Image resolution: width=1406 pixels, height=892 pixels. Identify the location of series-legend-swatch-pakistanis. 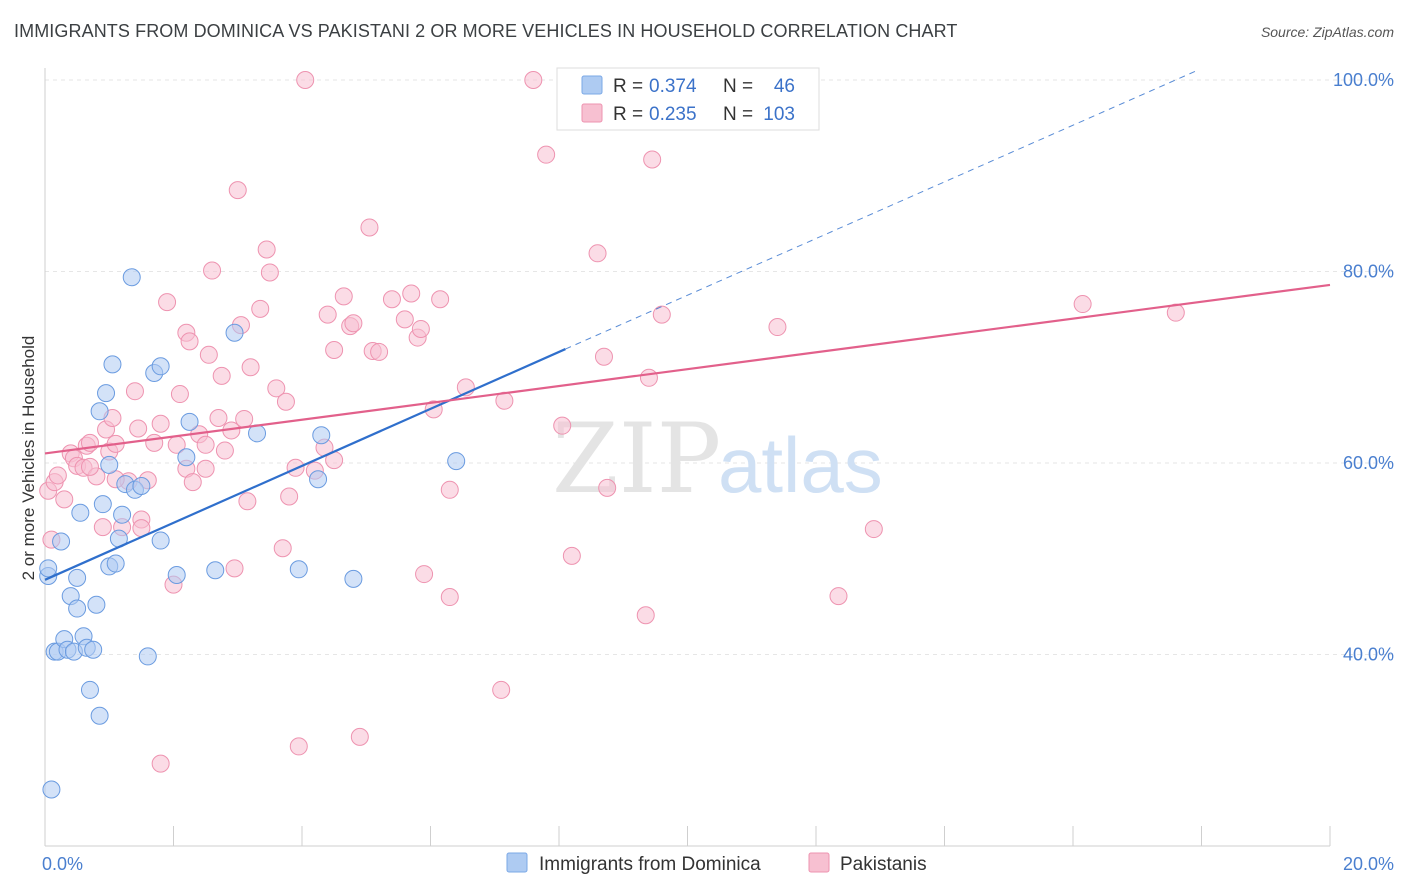
(819, 862).